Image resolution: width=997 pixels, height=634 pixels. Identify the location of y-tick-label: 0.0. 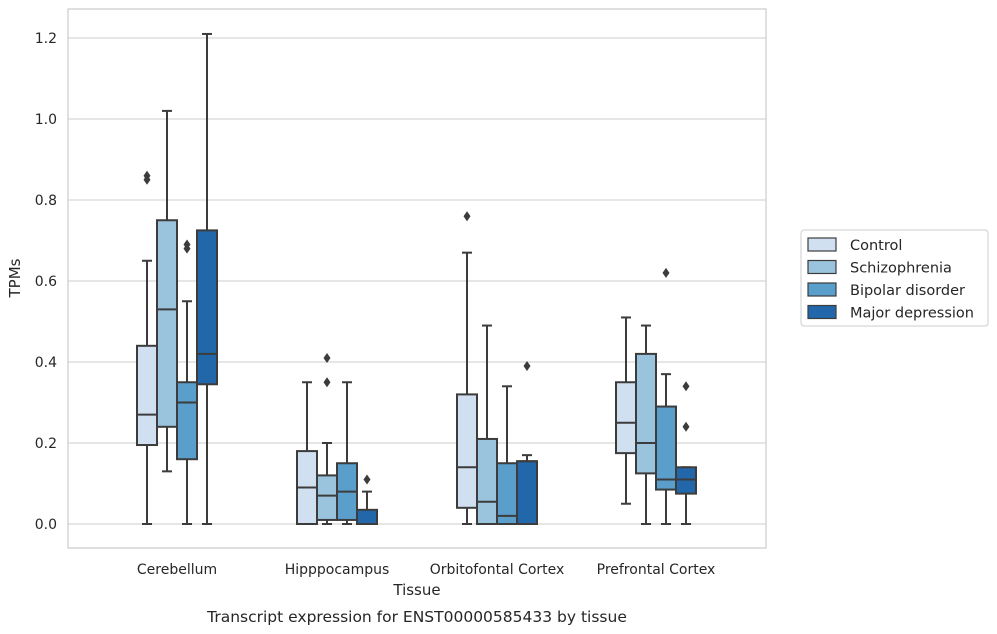
(46, 525).